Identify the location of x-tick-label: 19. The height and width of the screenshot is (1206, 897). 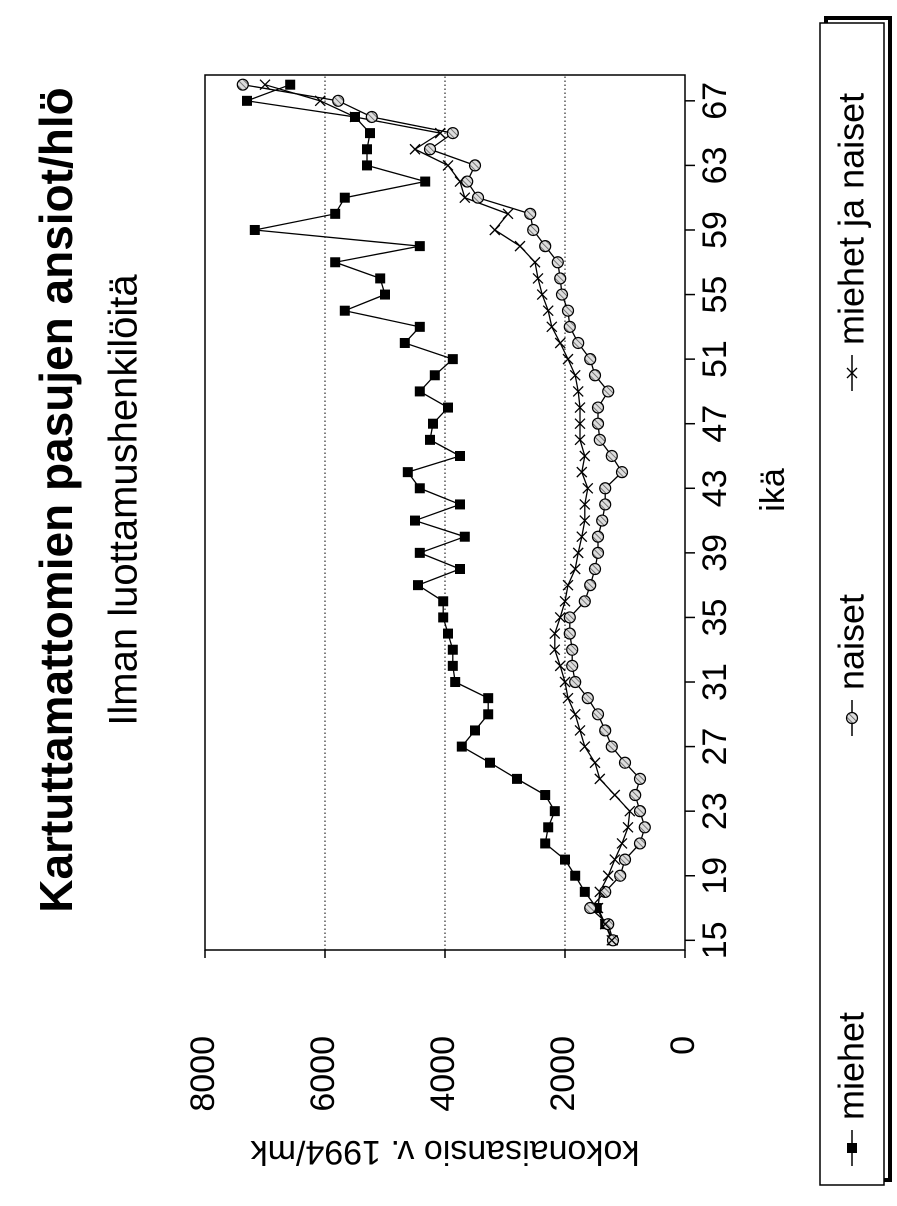
(715, 876).